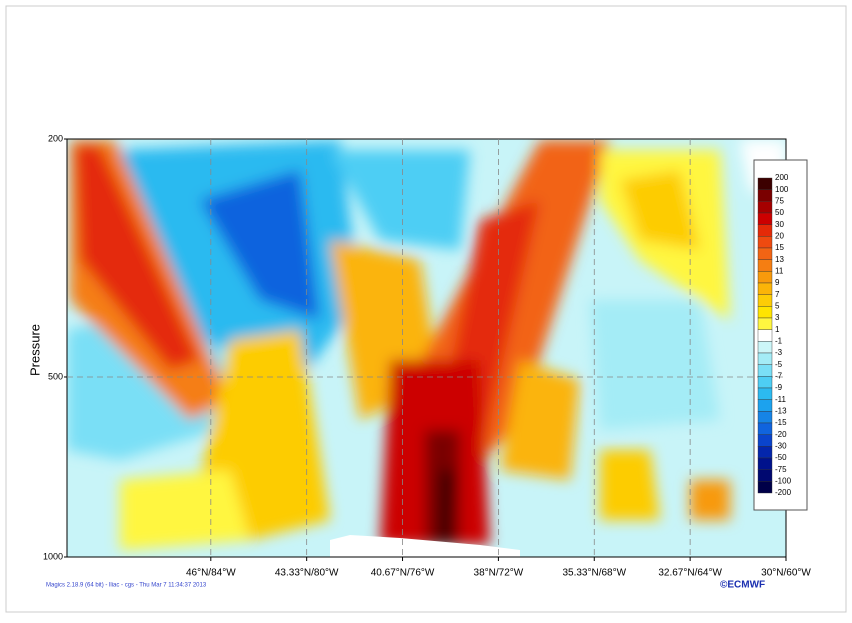  Describe the element at coordinates (779, 270) in the screenshot. I see `legend-label: 11` at that location.